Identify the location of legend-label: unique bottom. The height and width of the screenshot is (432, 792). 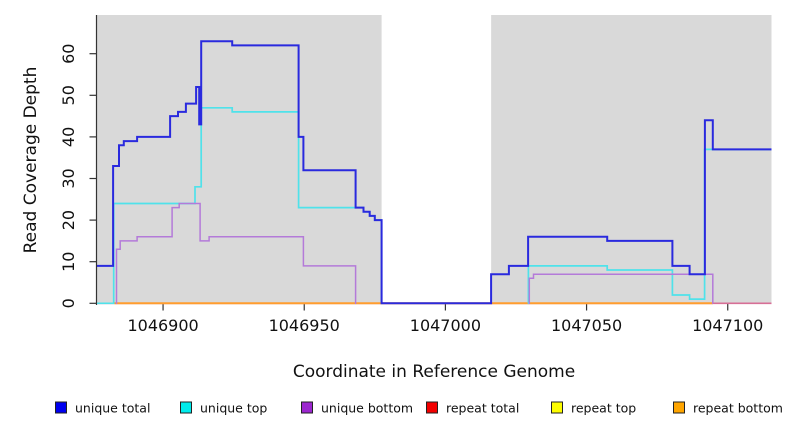
(367, 408).